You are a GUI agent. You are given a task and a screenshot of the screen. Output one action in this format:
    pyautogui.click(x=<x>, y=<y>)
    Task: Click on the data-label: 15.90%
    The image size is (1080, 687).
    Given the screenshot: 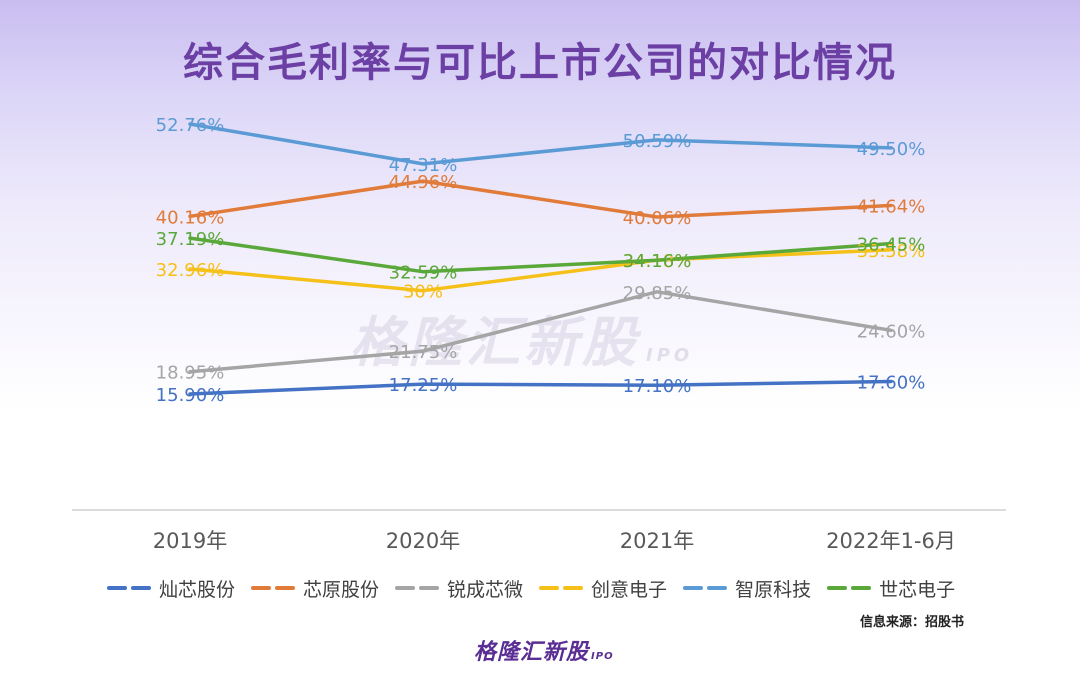 What is the action you would take?
    pyautogui.click(x=190, y=395)
    